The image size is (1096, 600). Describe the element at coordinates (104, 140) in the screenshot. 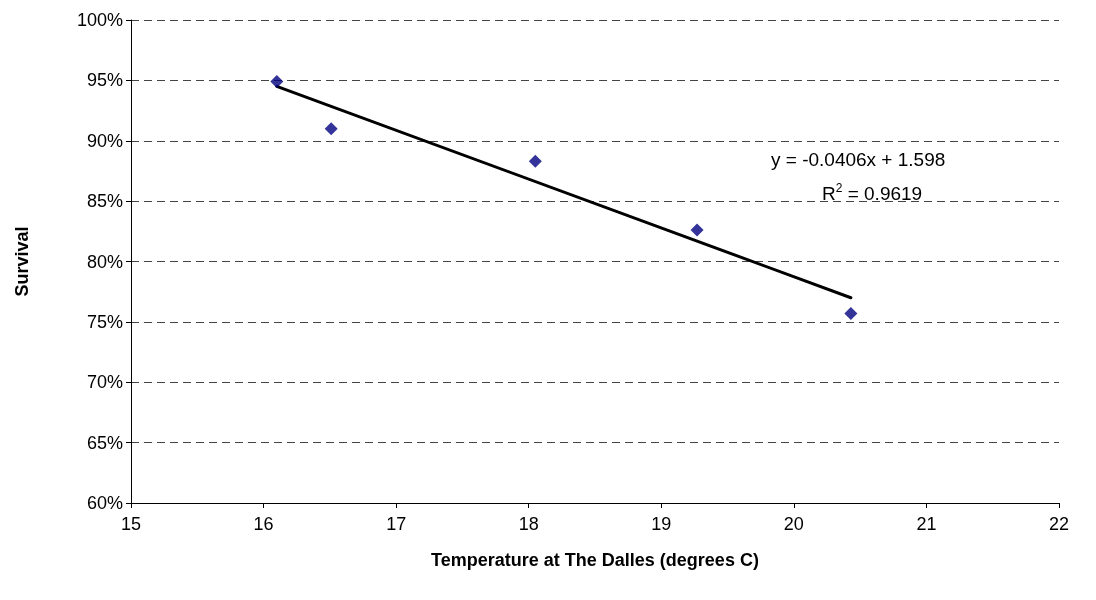

I see `y-tick-label: 90%` at that location.